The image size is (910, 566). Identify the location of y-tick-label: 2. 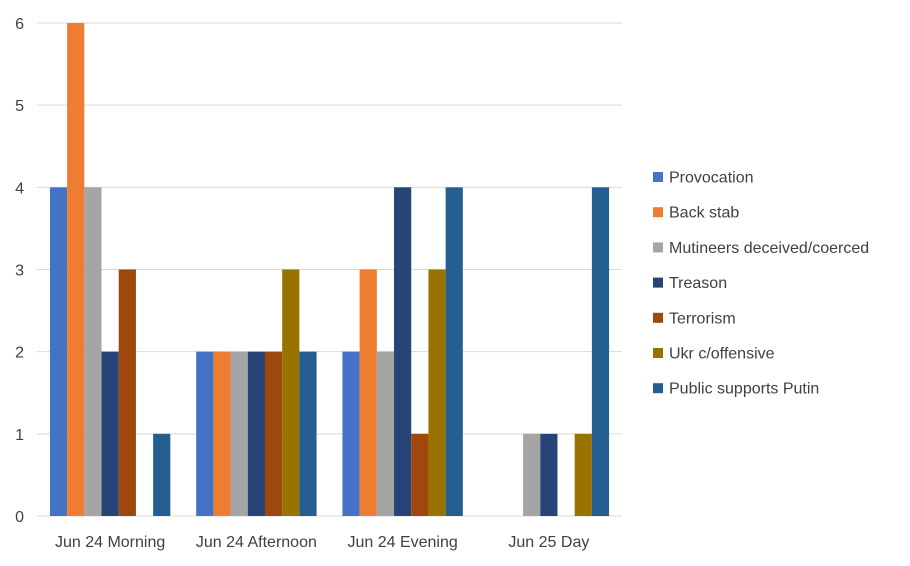
(19, 353).